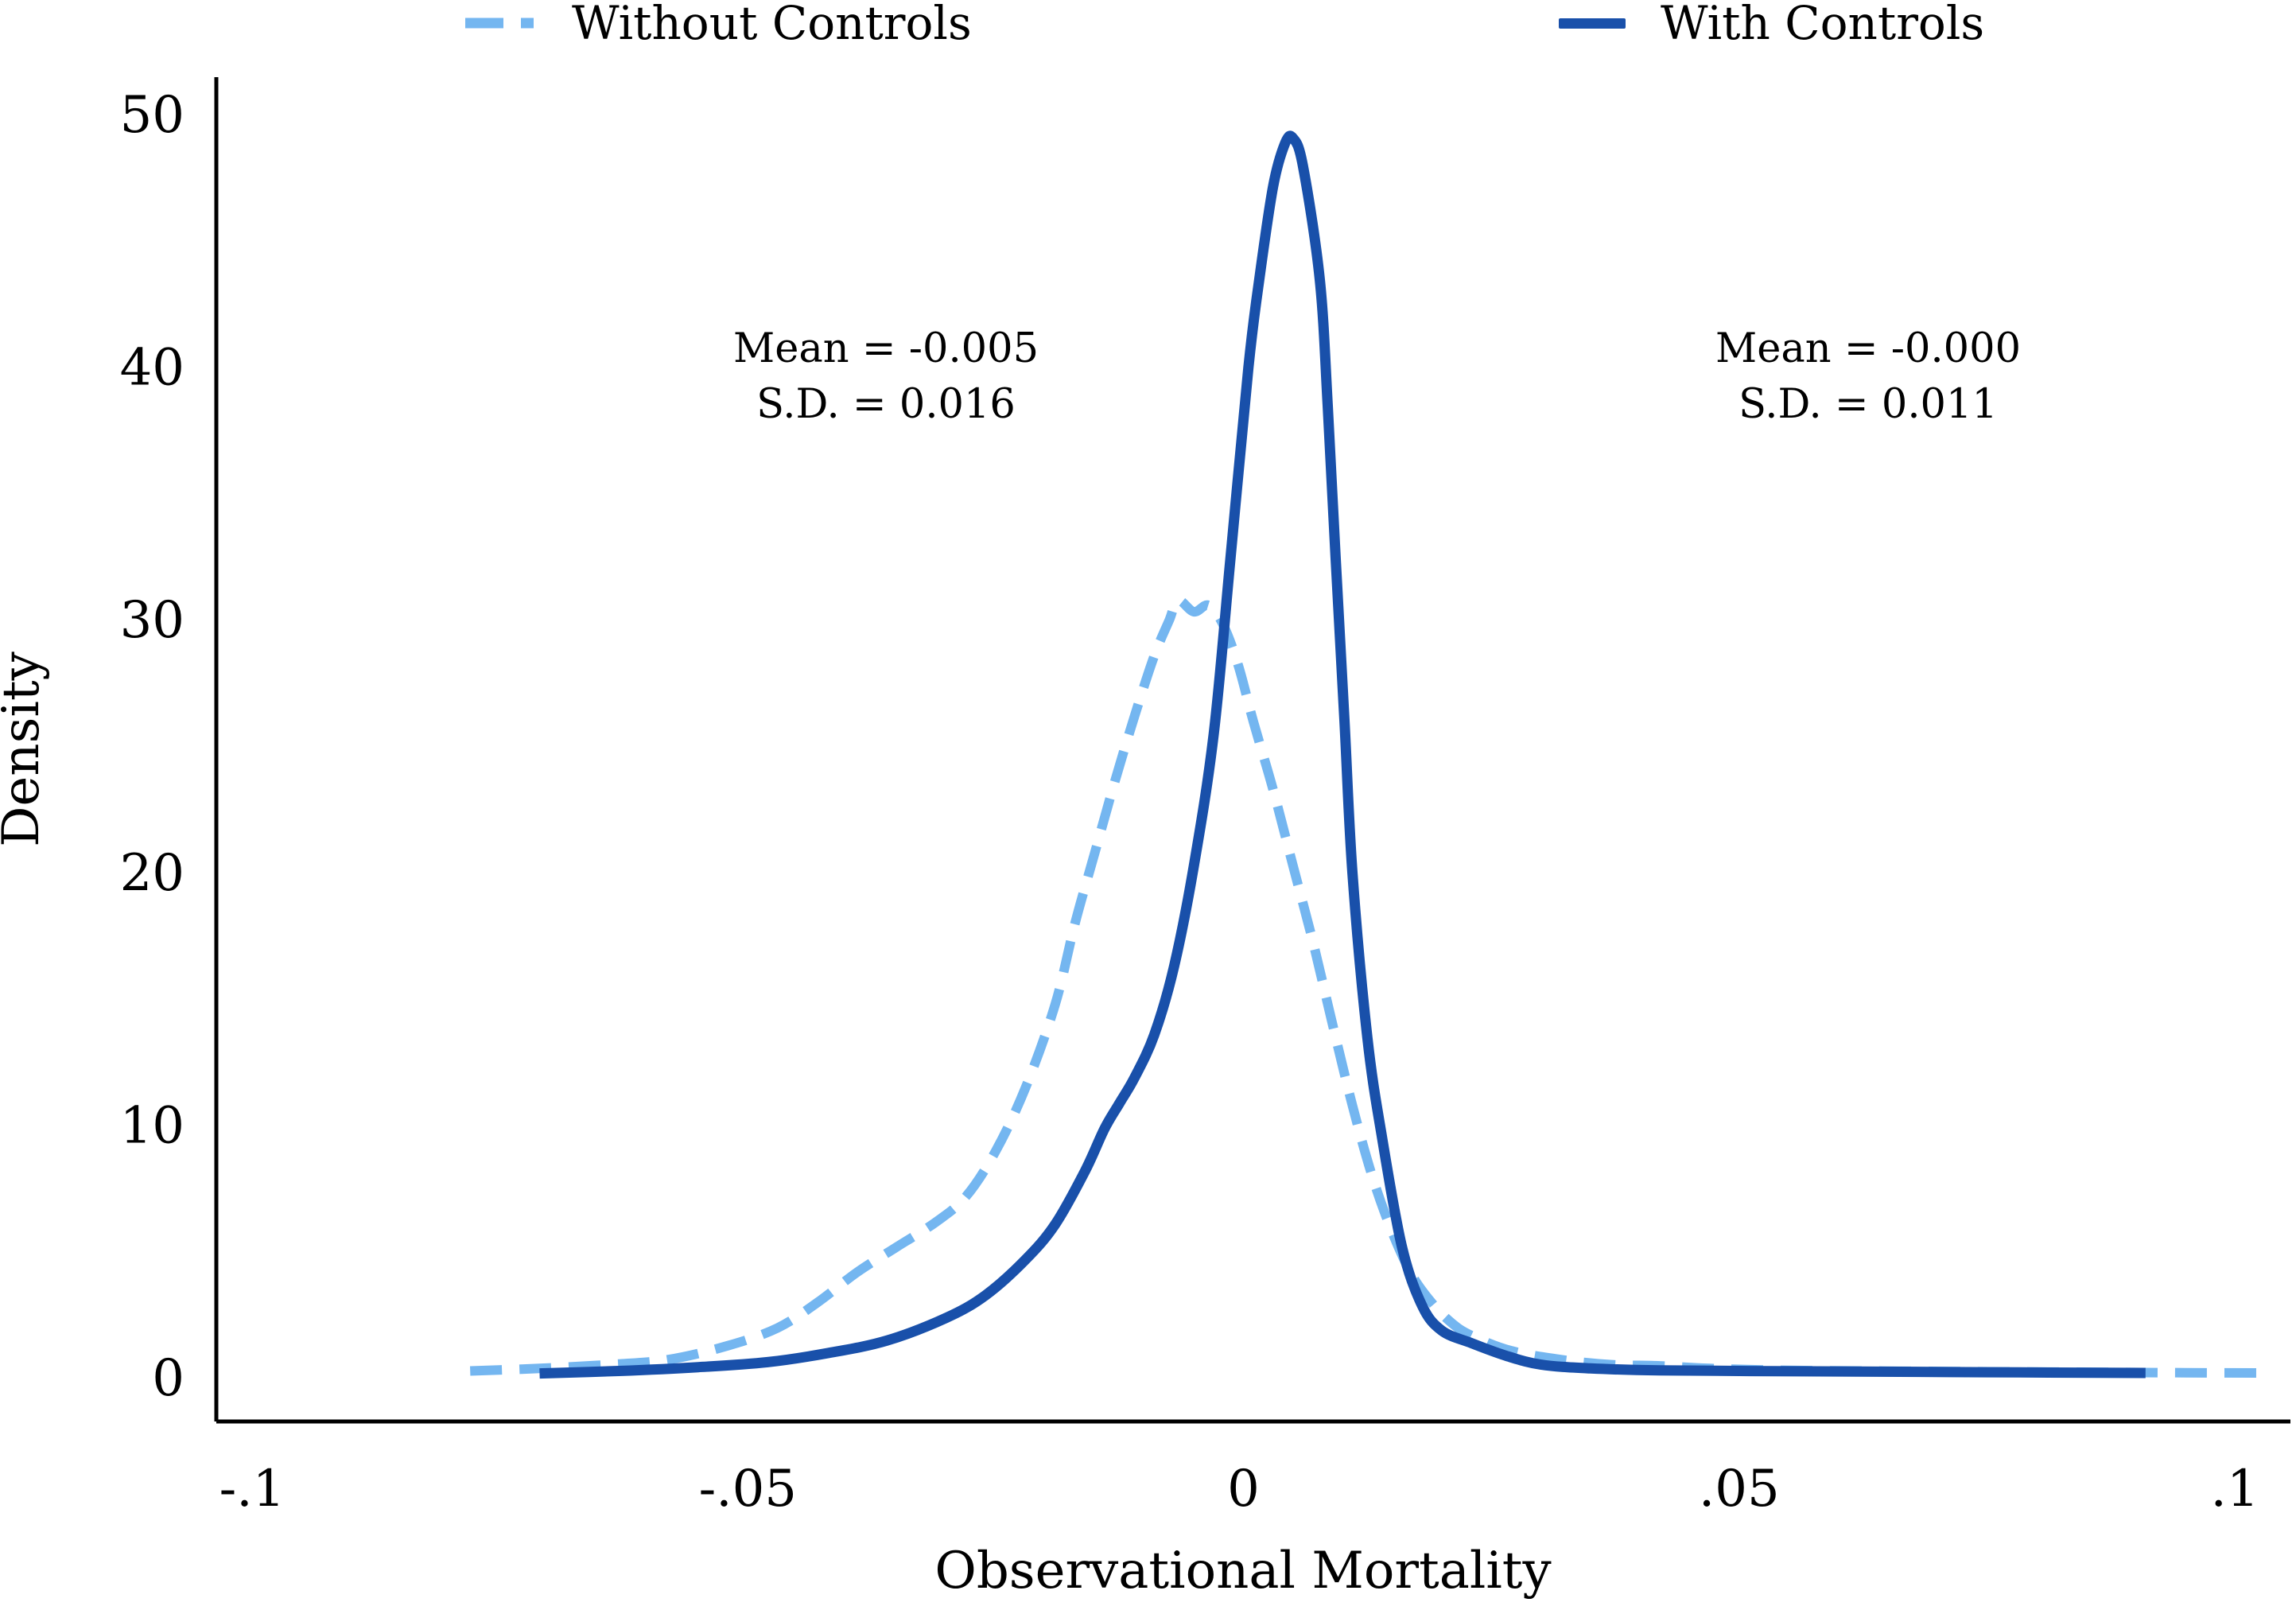  I want to click on legend-label-without-controls: Without Controls, so click(772, 25).